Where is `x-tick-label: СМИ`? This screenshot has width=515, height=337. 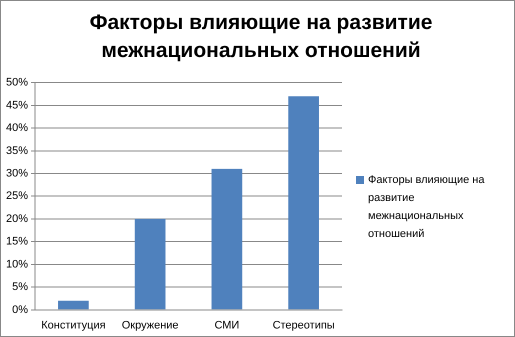
x-tick-label: СМИ is located at coordinates (227, 325).